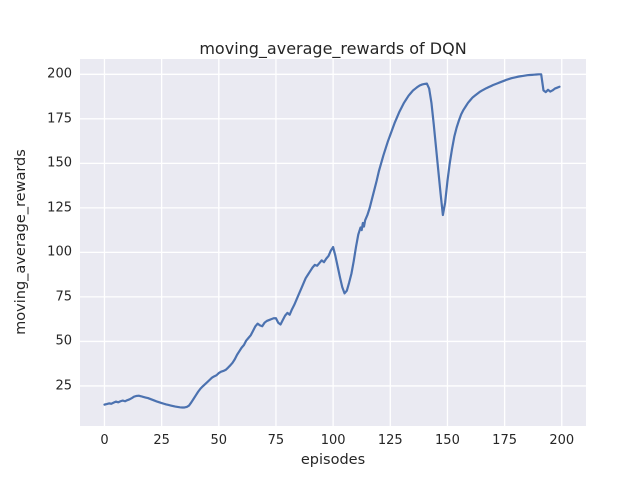 This screenshot has width=640, height=480. I want to click on x-tick-label: 200, so click(562, 440).